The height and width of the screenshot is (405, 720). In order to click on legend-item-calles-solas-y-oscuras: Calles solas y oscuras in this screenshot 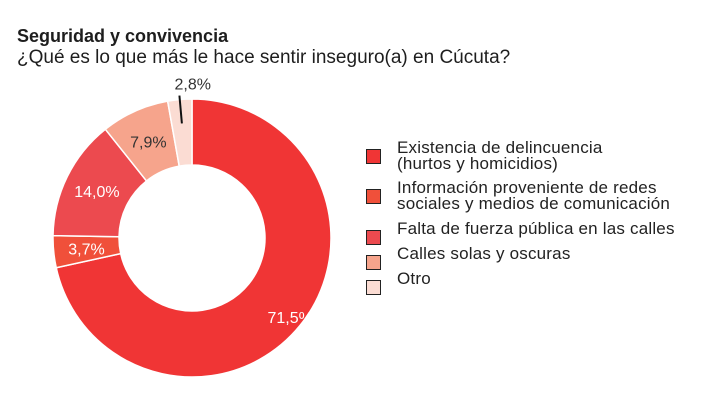, I will do `click(541, 257)`.